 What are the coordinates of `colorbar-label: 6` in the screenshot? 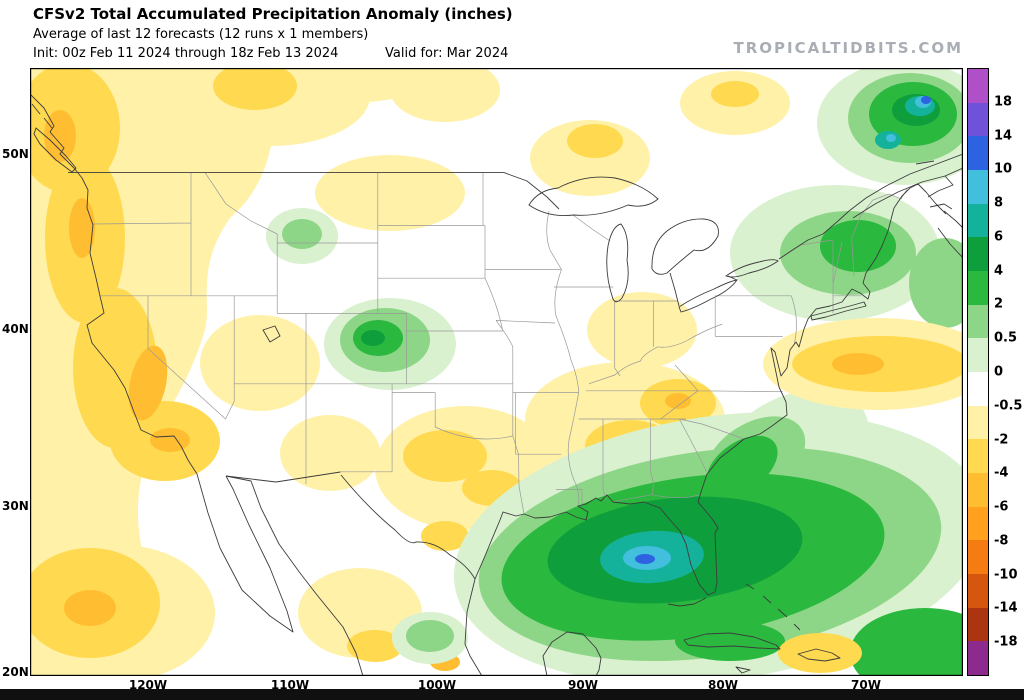 It's located at (999, 237).